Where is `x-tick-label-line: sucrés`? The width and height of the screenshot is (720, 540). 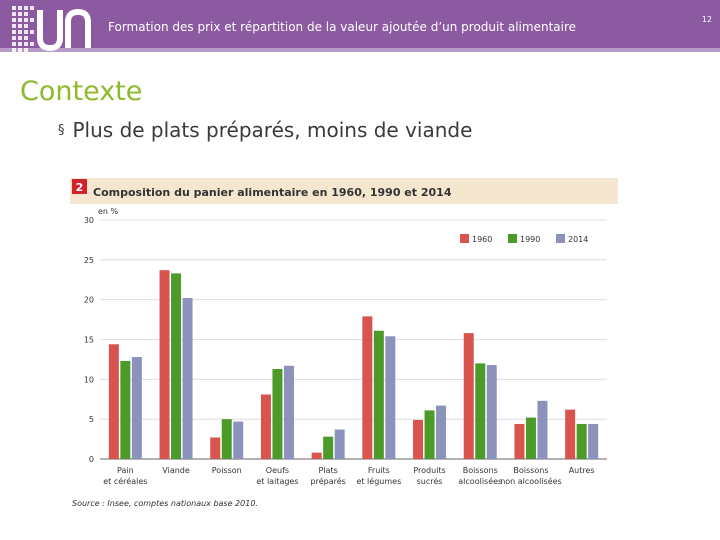 x-tick-label-line: sucrés is located at coordinates (430, 481).